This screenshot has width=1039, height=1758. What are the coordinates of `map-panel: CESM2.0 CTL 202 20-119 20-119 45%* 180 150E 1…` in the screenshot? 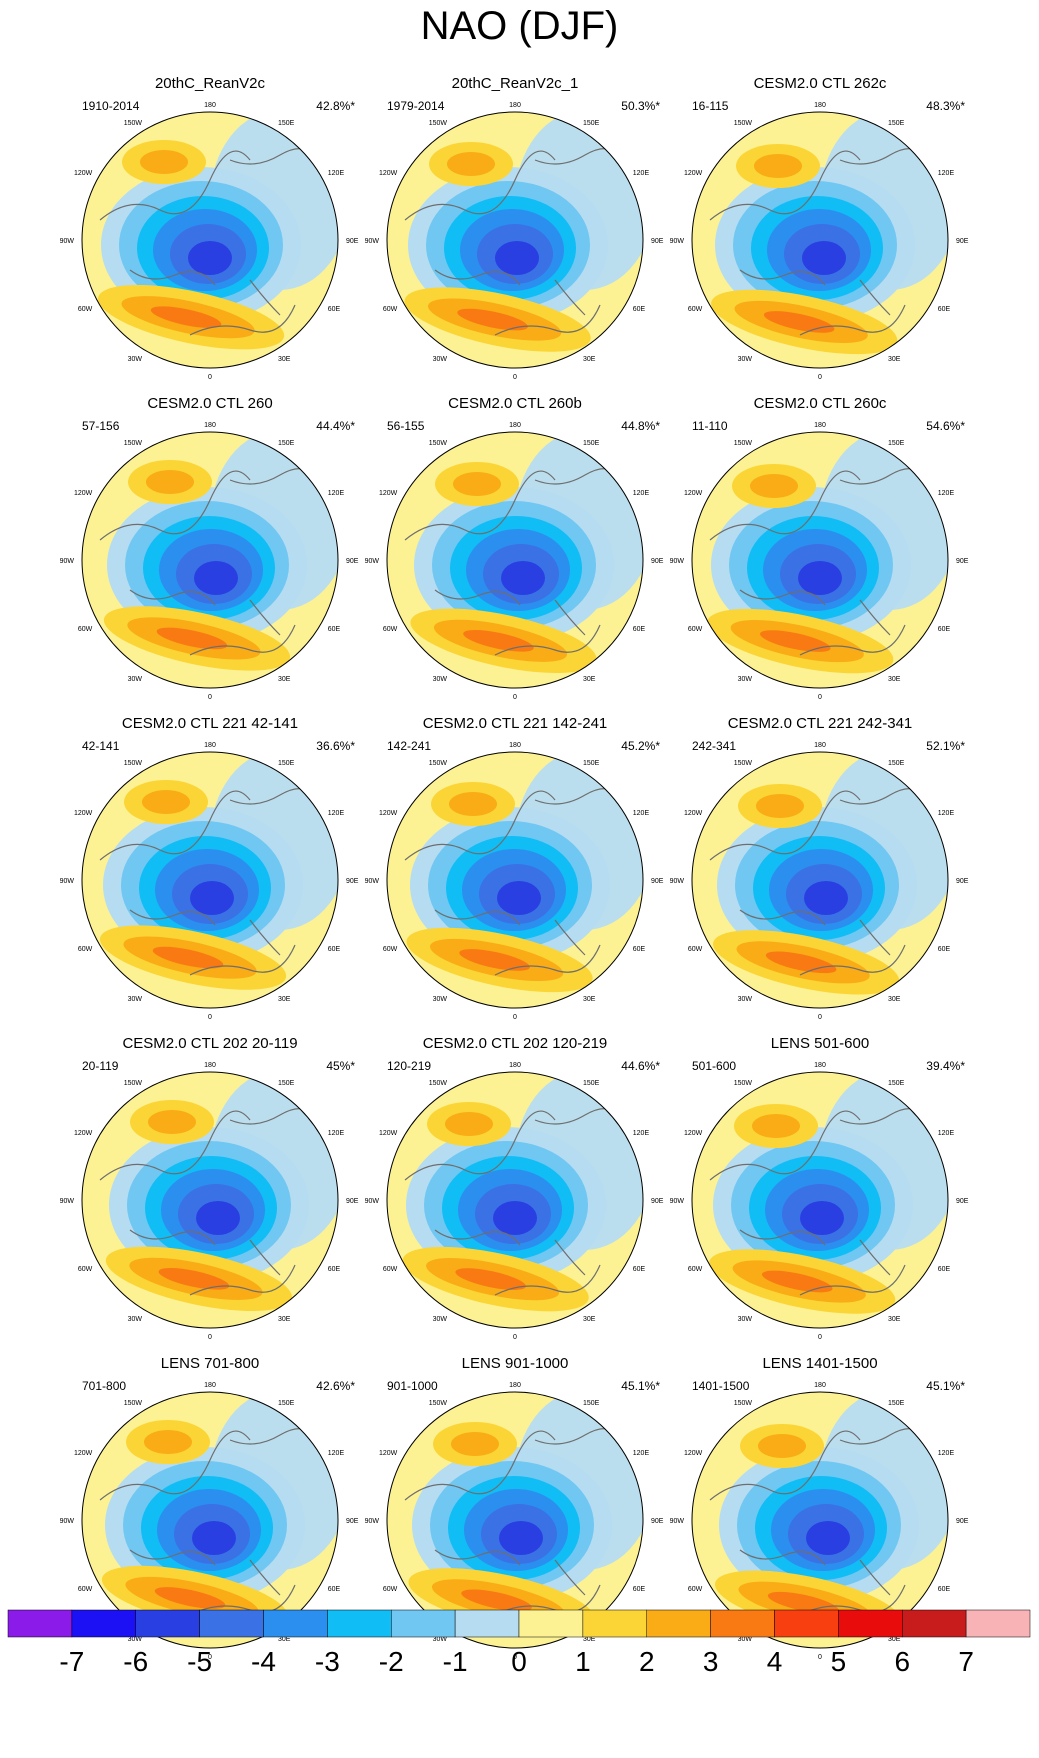 It's located at (235, 1188).